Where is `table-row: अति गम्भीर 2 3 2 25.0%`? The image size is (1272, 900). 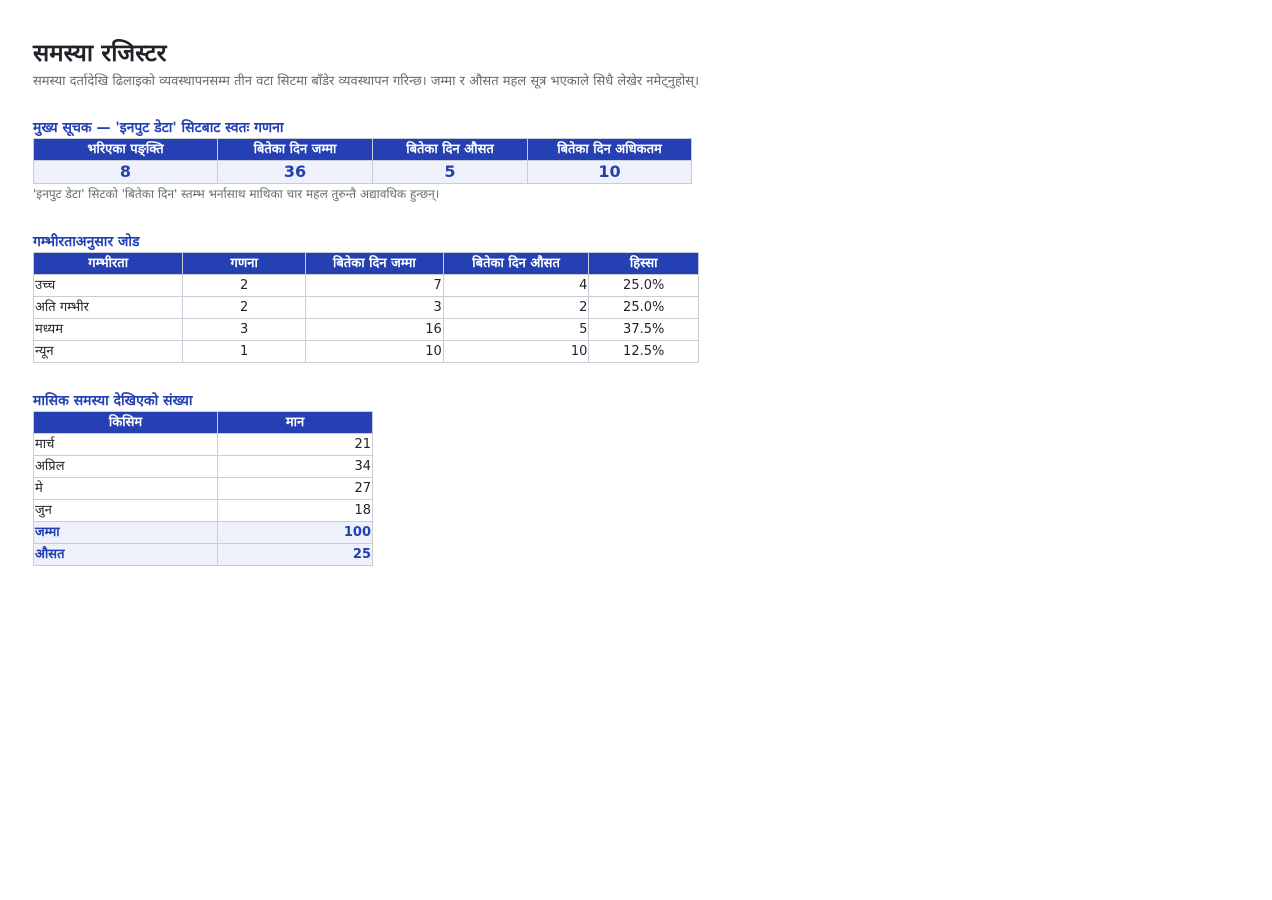
table-row: अति गम्भीर 2 3 2 25.0% is located at coordinates (366, 307).